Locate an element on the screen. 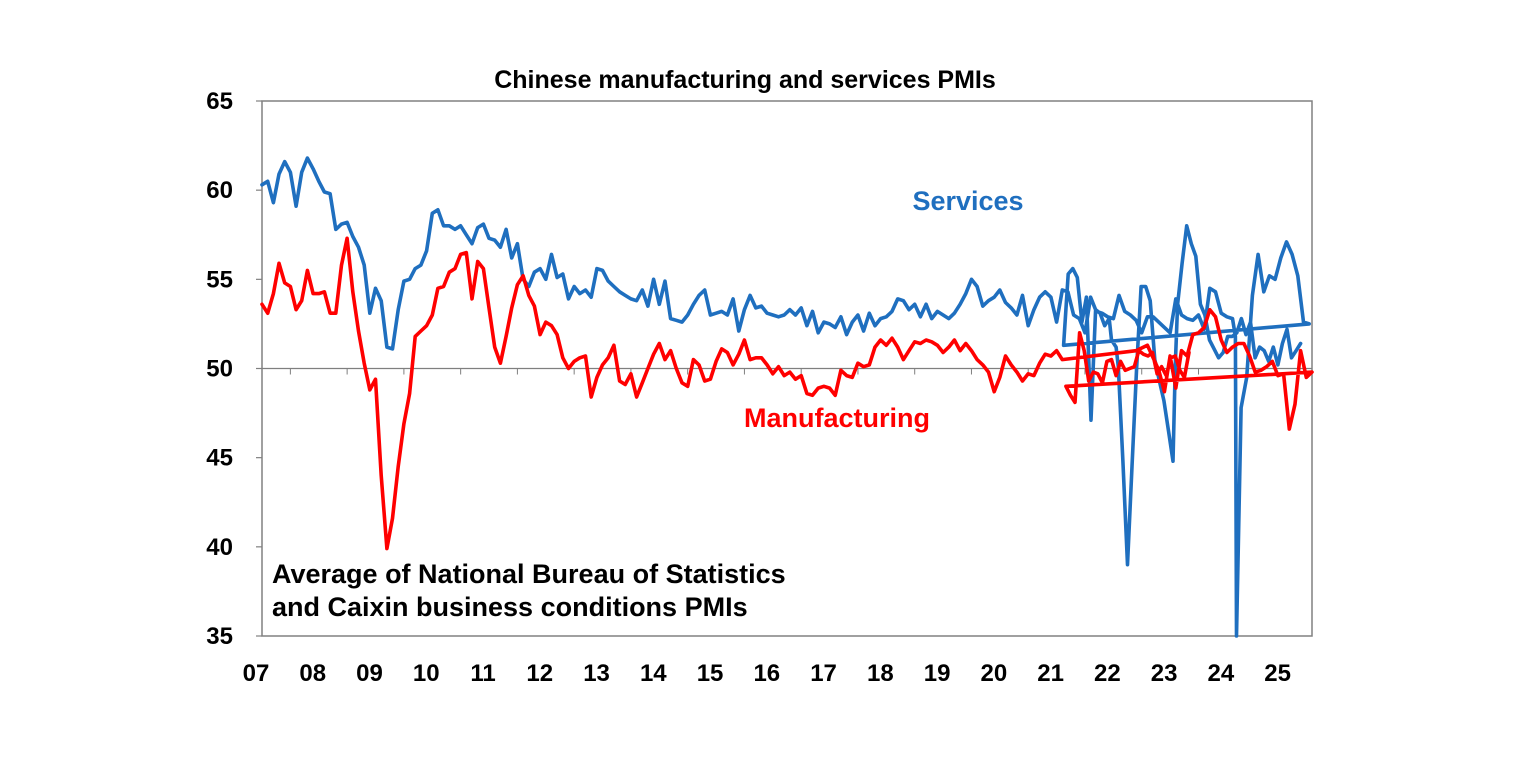  y-tick-label: 65 is located at coordinates (219, 101).